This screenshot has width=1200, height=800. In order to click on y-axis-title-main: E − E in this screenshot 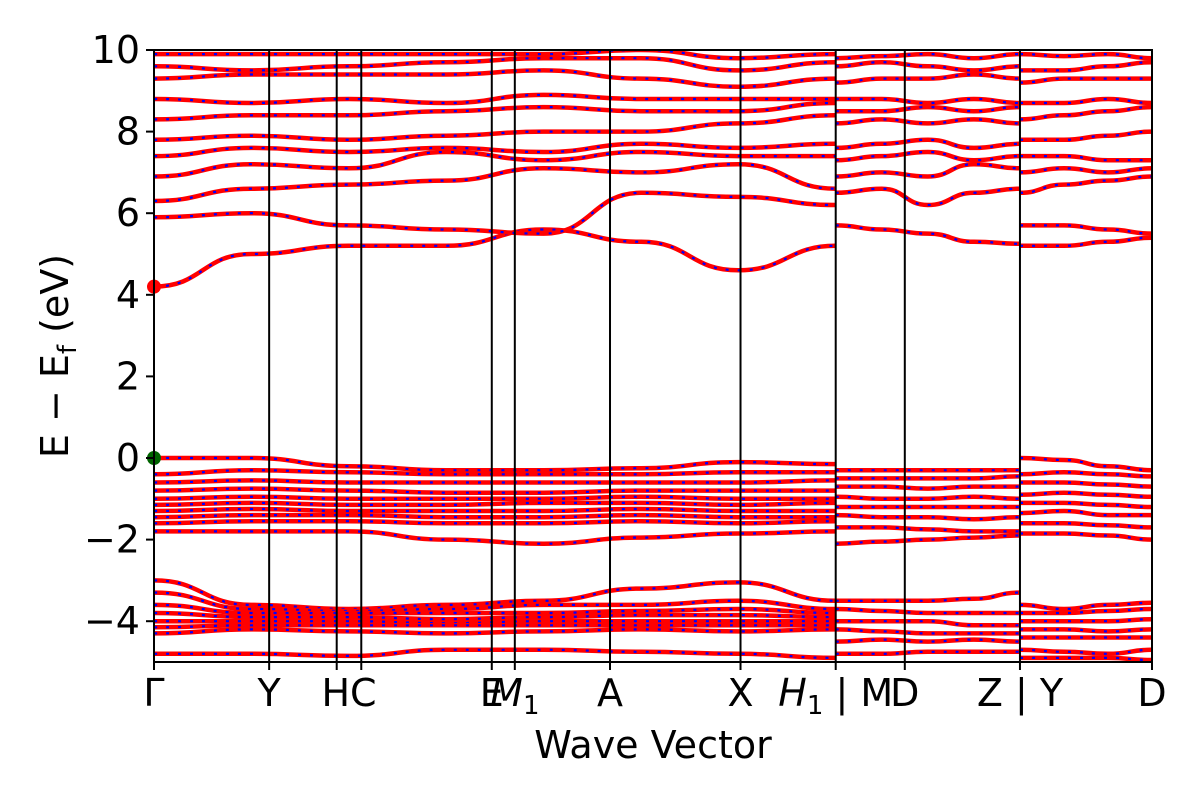, I will do `click(55, 406)`.